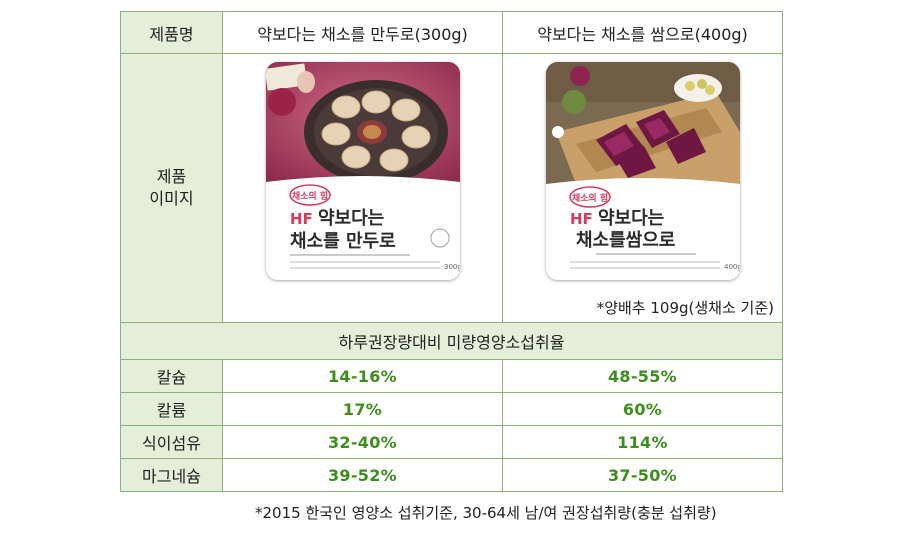  Describe the element at coordinates (362, 32) in the screenshot. I see `product-name-dumpling: 약보다는 채소를 만두로(300g)` at that location.